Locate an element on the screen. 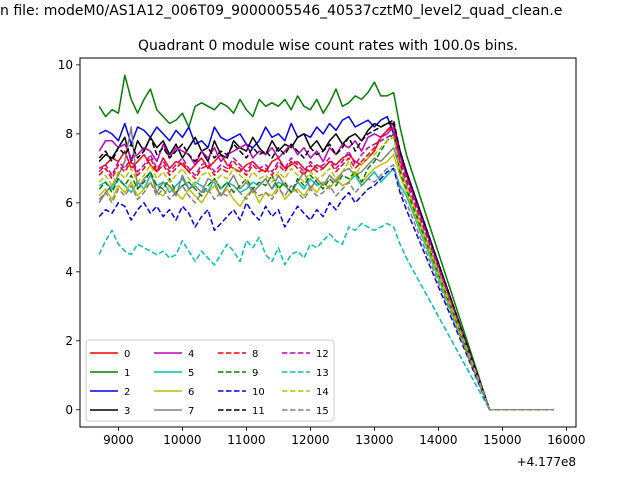 The height and width of the screenshot is (480, 640). y-tick-label: 8 is located at coordinates (69, 134).